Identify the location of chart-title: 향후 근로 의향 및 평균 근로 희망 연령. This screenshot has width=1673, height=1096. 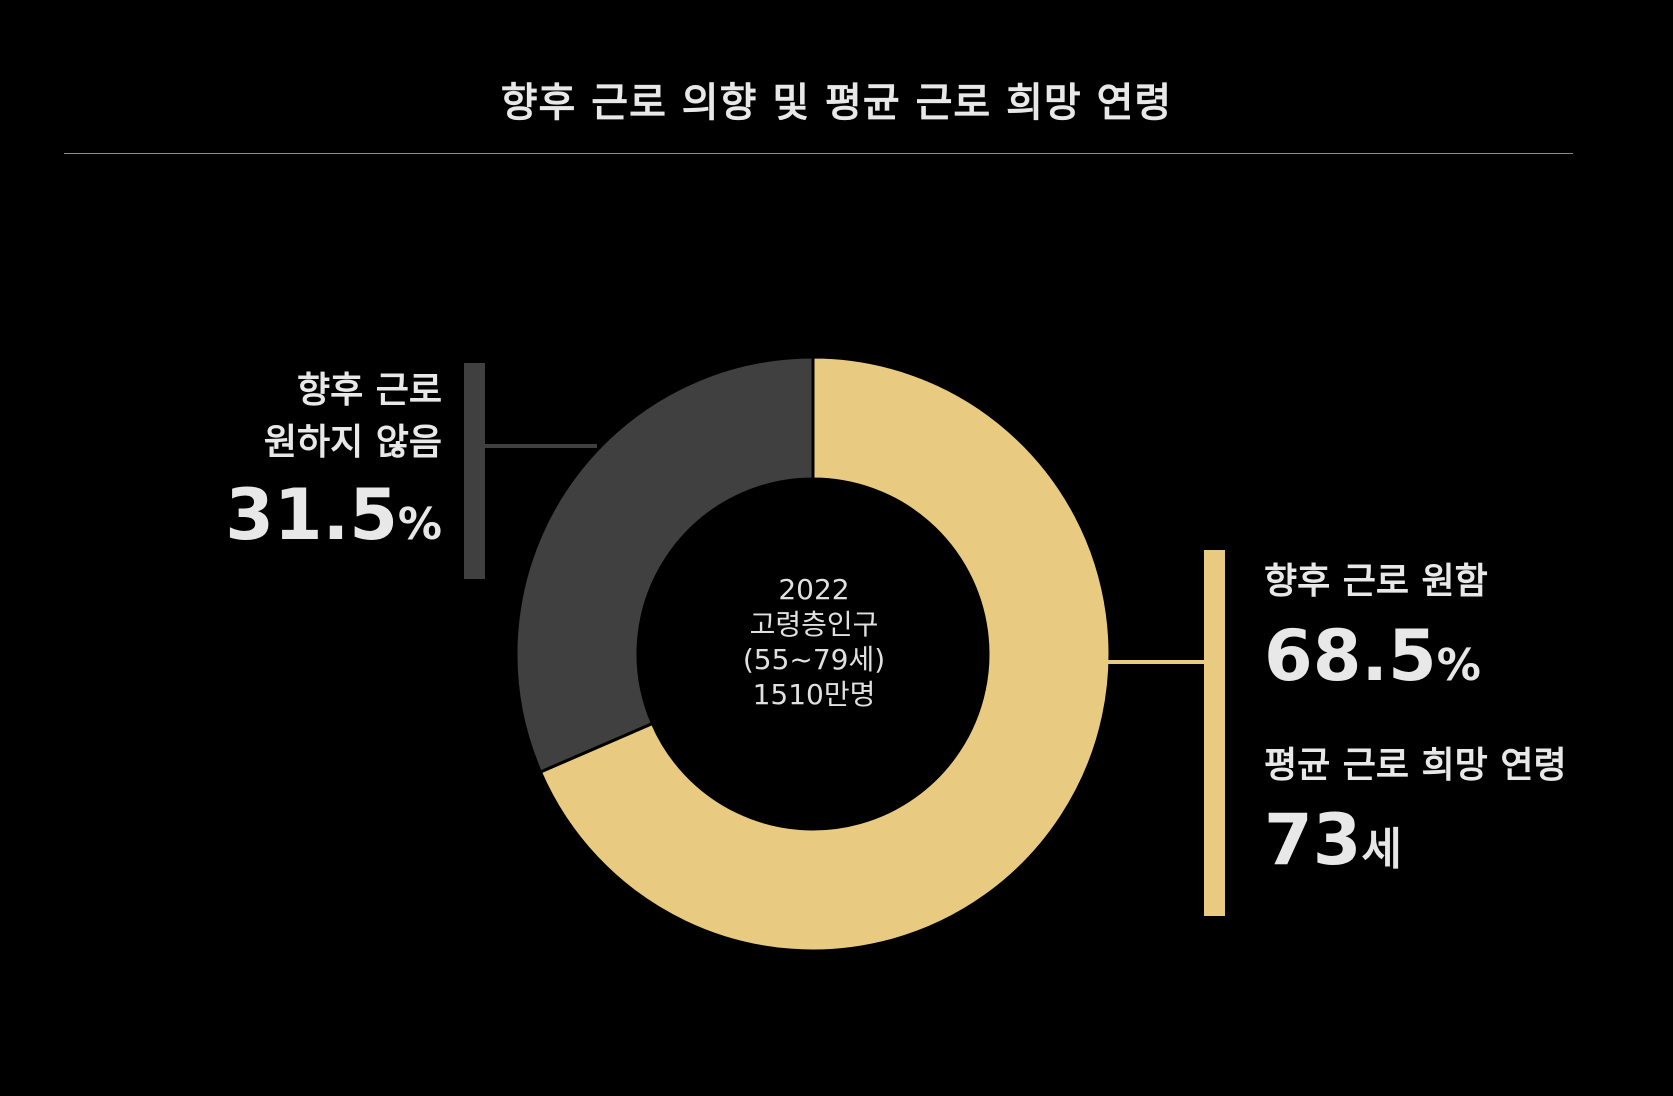
(836, 103).